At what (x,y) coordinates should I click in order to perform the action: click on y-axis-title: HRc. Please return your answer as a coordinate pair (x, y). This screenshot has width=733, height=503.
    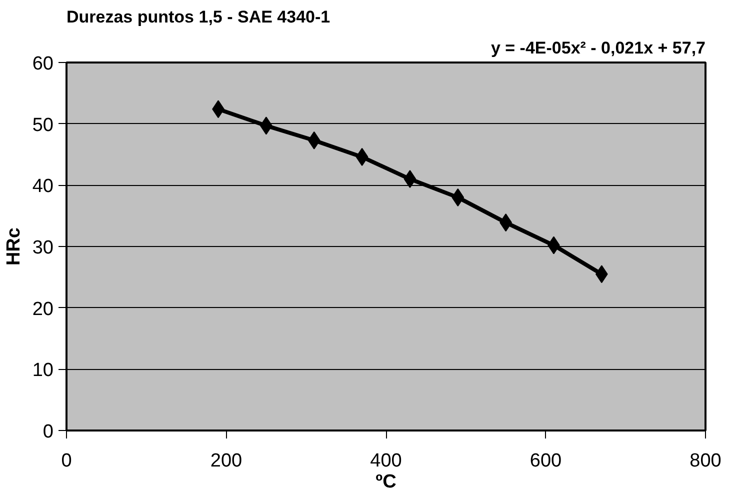
    Looking at the image, I should click on (13, 246).